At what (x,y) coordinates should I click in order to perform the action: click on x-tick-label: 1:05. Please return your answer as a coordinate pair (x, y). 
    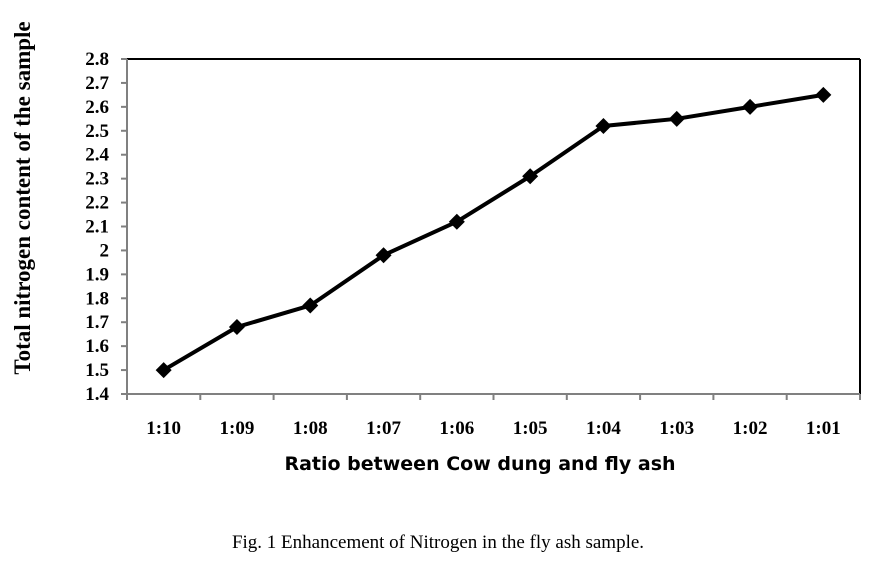
    Looking at the image, I should click on (530, 428).